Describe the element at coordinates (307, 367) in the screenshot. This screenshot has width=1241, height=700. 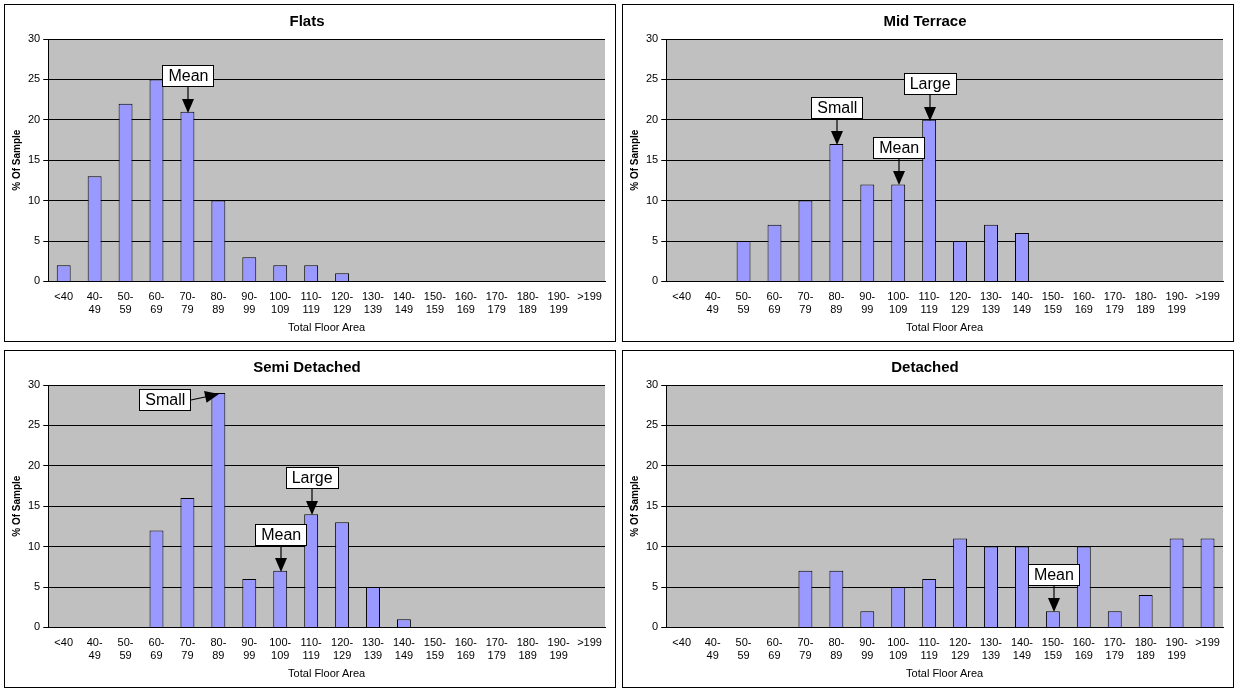
I see `chart-title: Semi Detached` at that location.